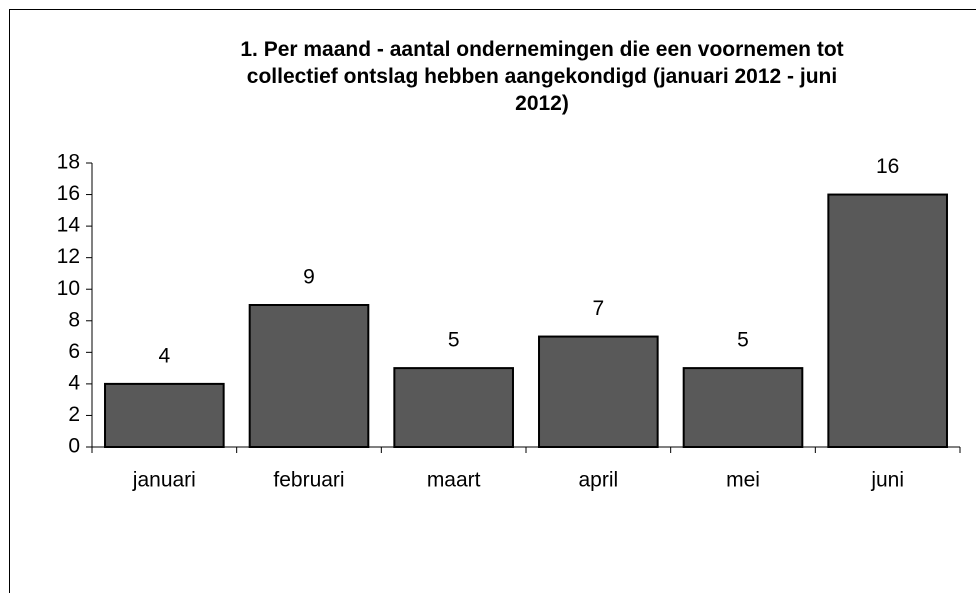  What do you see at coordinates (598, 480) in the screenshot?
I see `x-tick-label: april` at bounding box center [598, 480].